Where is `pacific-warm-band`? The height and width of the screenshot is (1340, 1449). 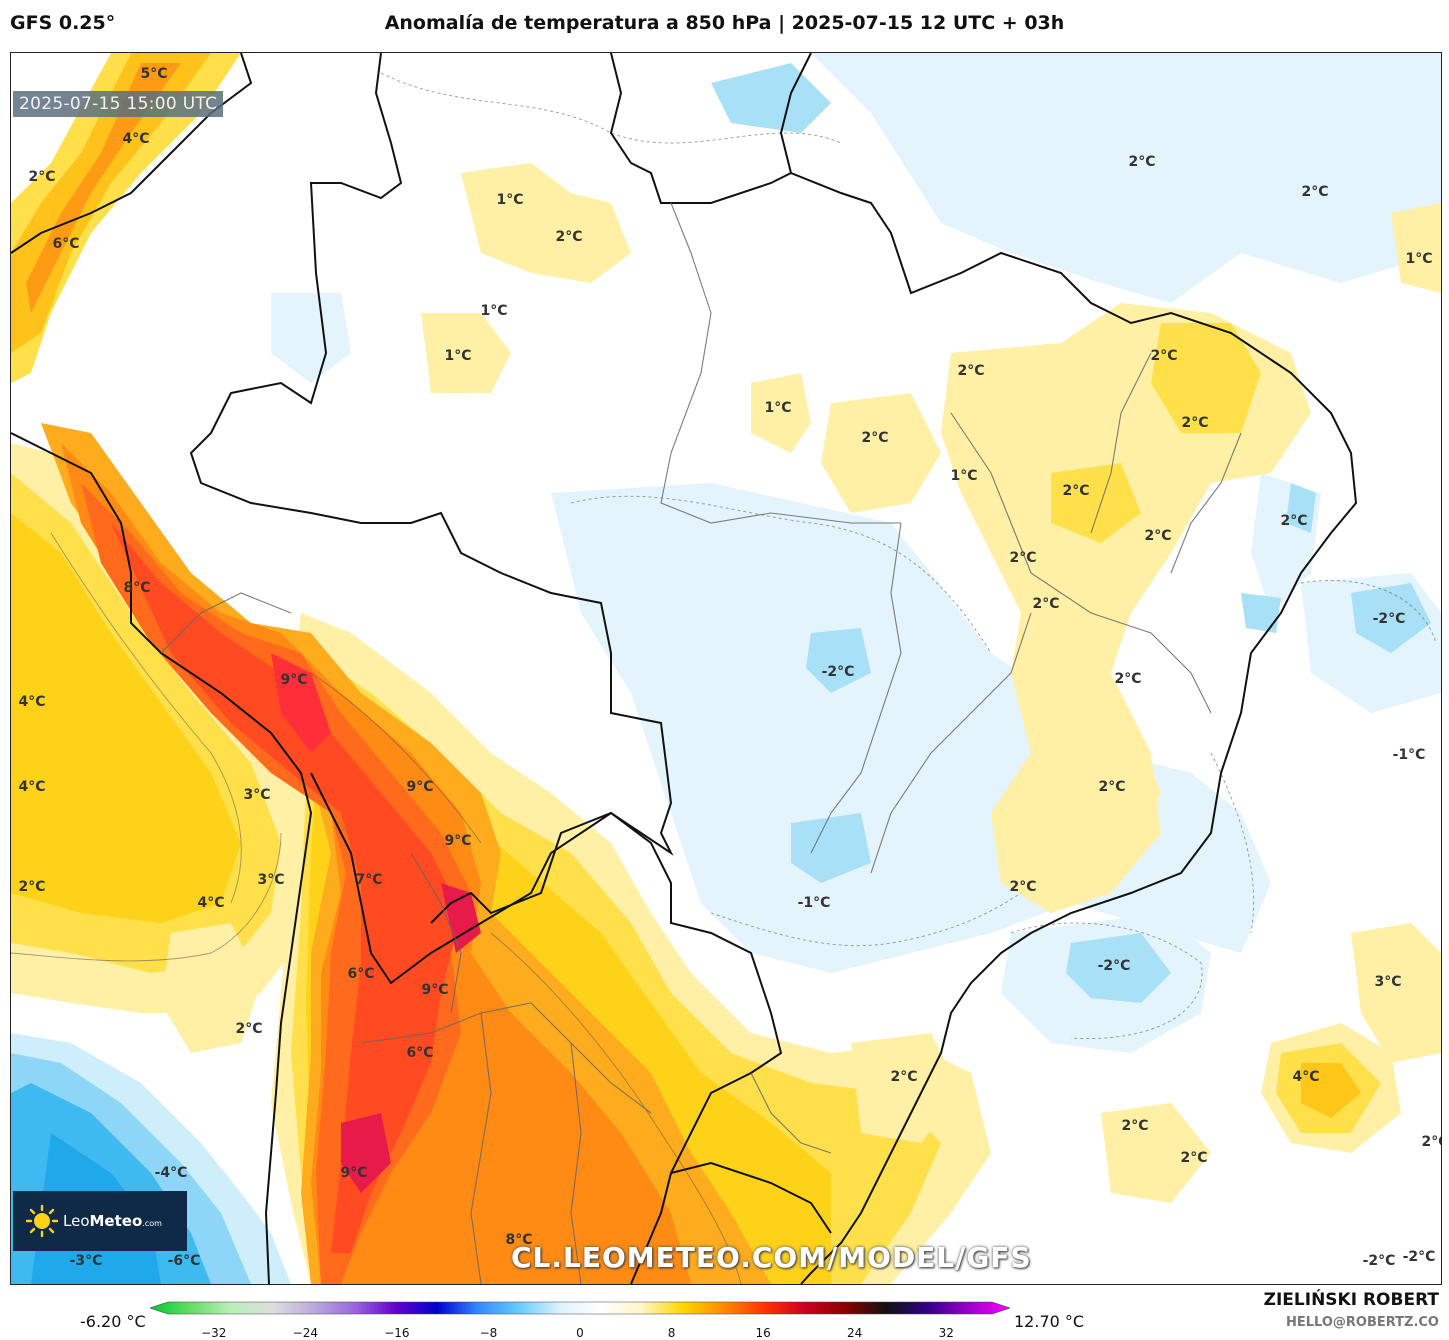 pacific-warm-band is located at coordinates (161, 748).